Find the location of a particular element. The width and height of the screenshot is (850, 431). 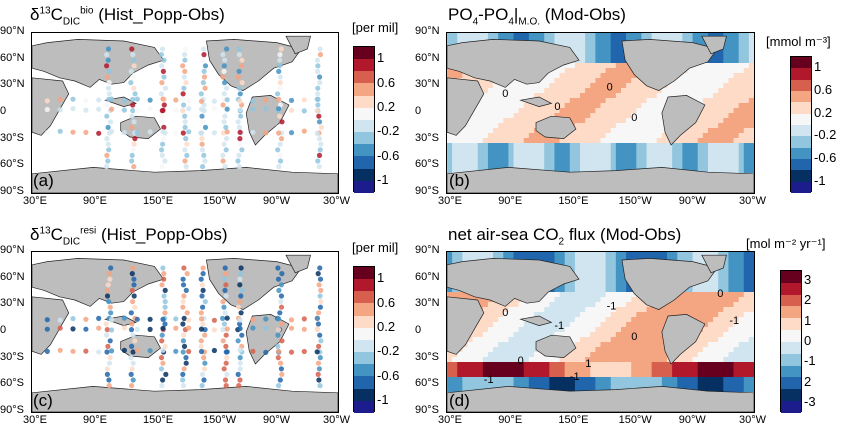

colorbar-label: -1 is located at coordinates (383, 399).